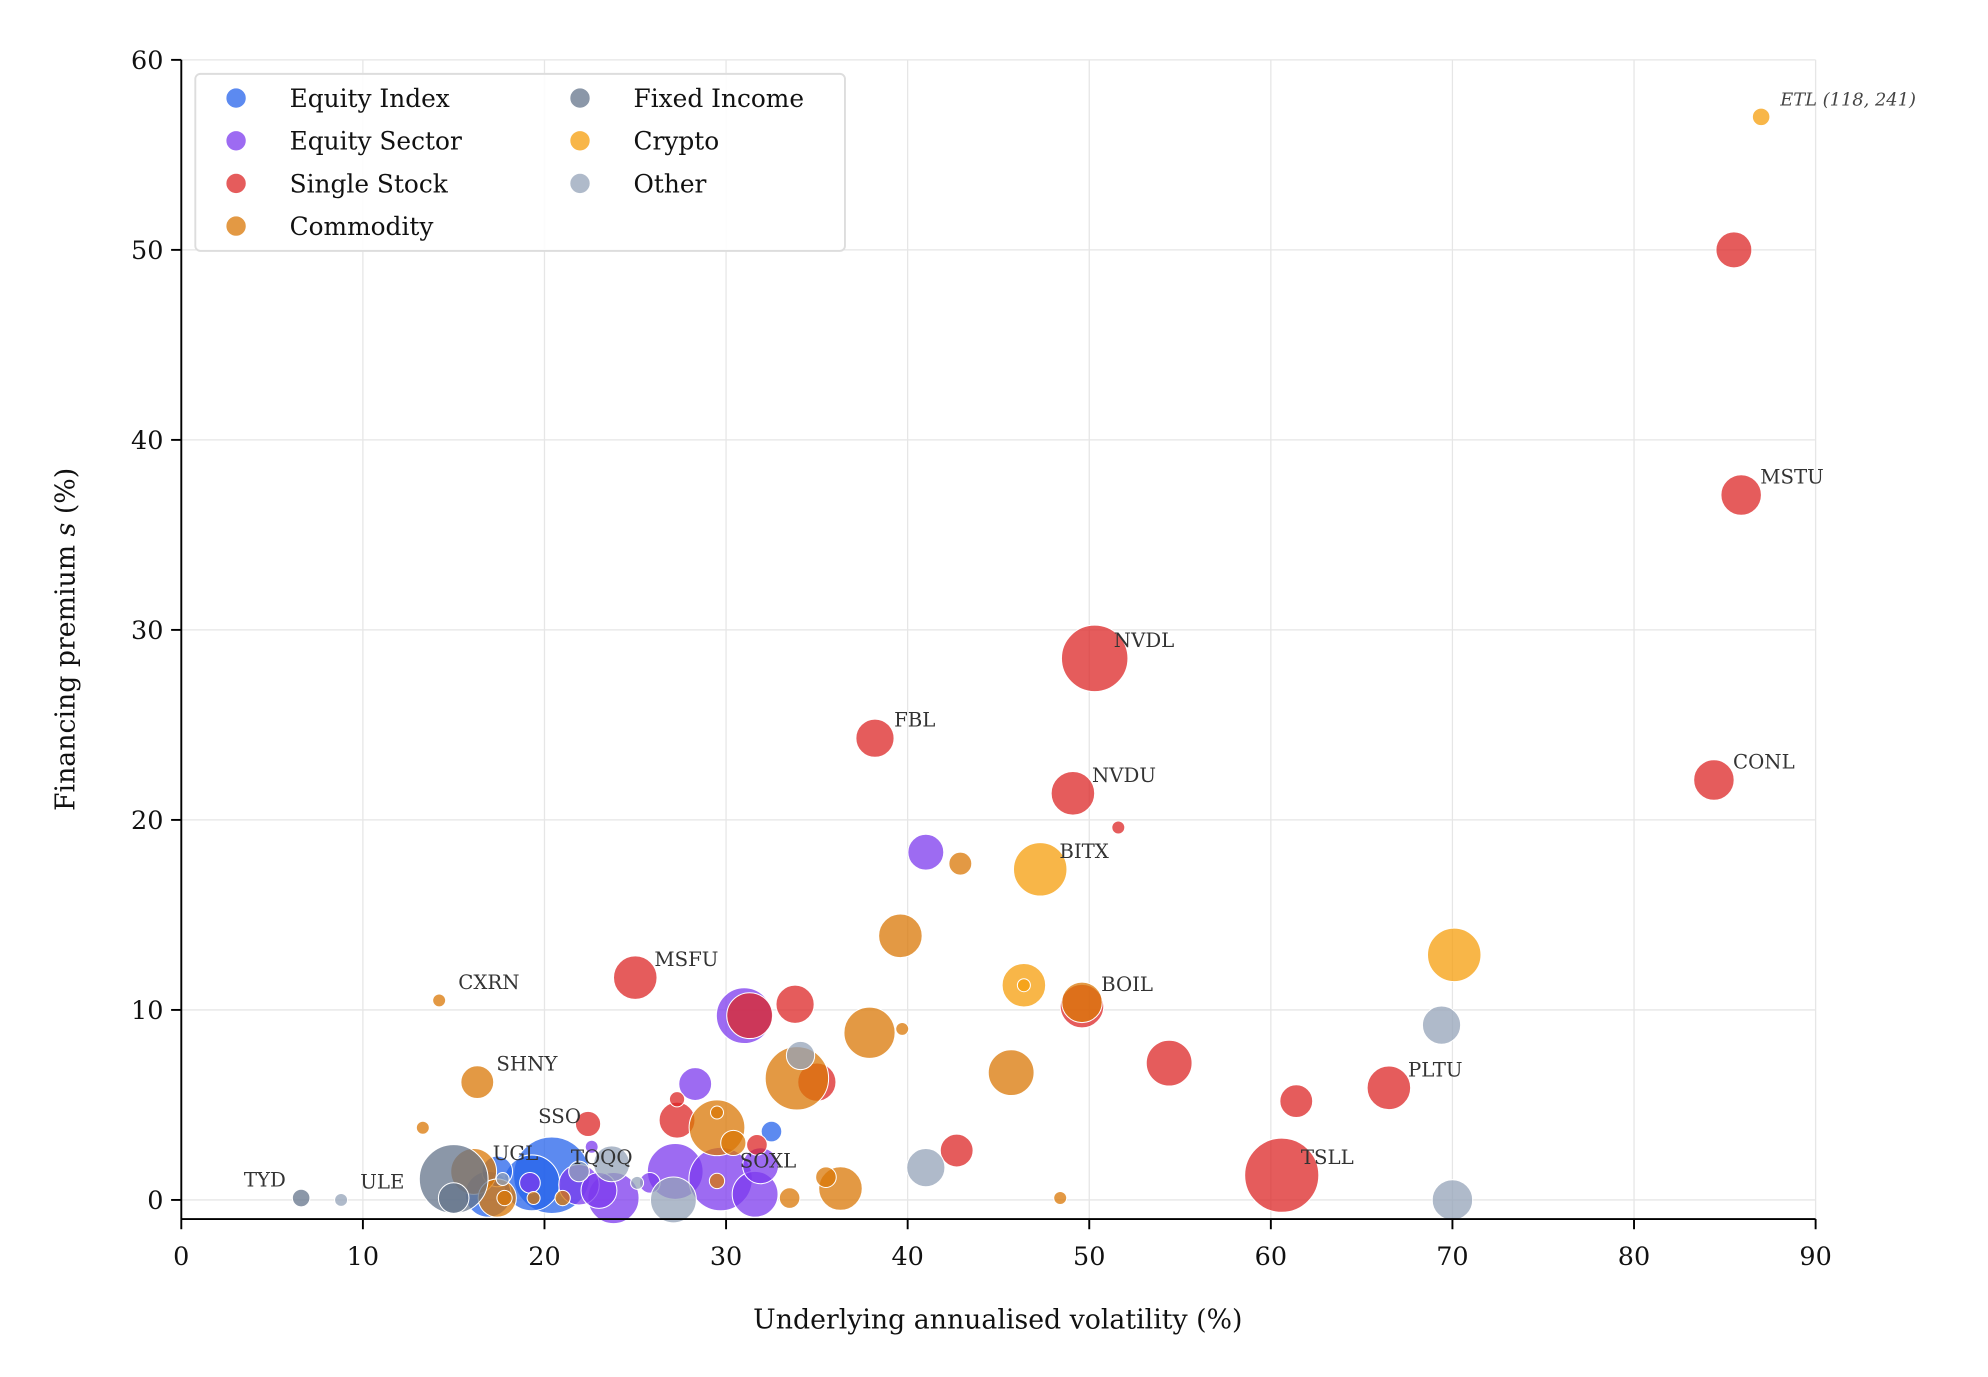  I want to click on x-tick-label: 0, so click(181, 1257).